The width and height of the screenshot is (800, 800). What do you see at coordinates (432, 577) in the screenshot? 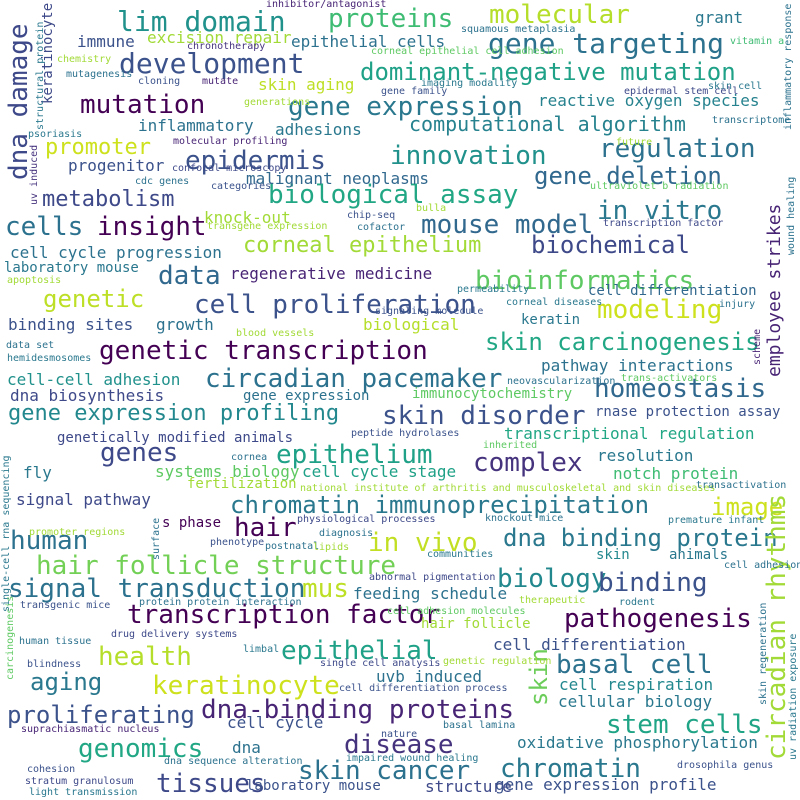
I see `word: abnormal pigmentation` at bounding box center [432, 577].